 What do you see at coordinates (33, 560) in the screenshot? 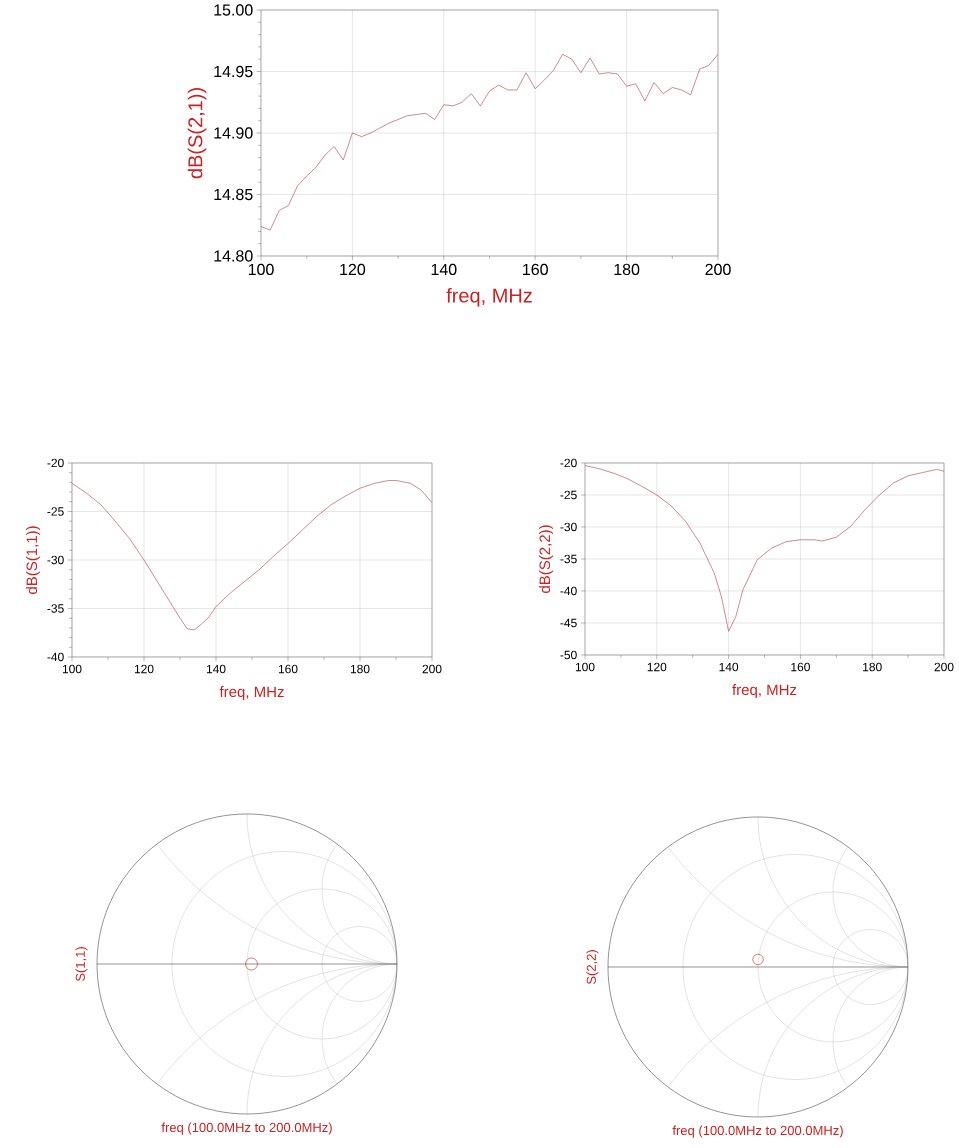
I see `y-axis-title: dB(S(1,1))` at bounding box center [33, 560].